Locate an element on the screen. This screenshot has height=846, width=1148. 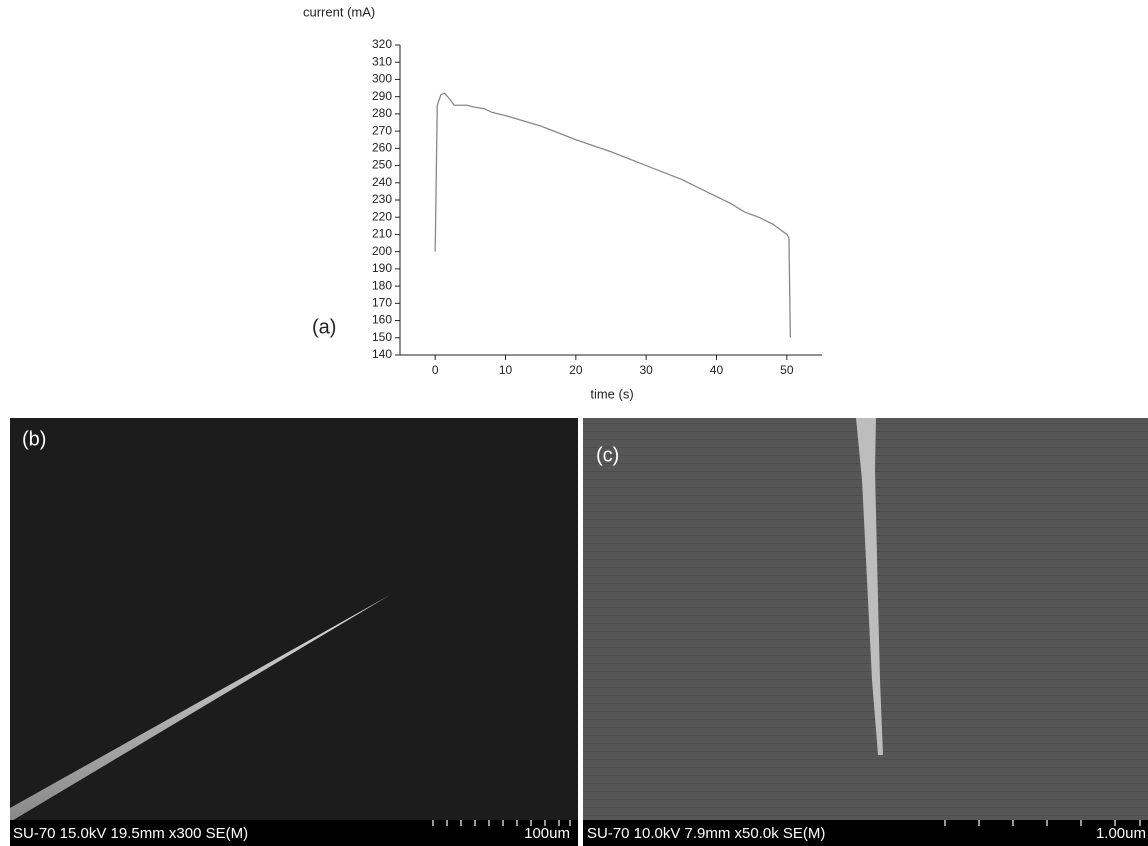
image-caption: SU-70 15.0kV 19.5mm x300 SE(M) is located at coordinates (130, 833).